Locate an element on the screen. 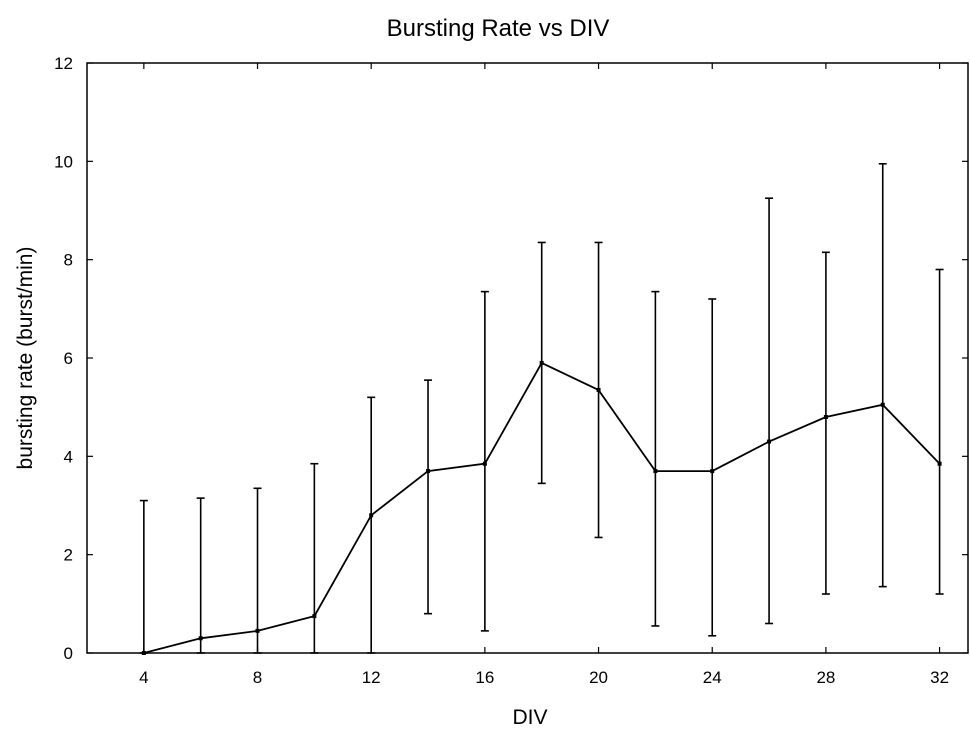 The height and width of the screenshot is (735, 970). x-tick-label: 16 is located at coordinates (484, 677).